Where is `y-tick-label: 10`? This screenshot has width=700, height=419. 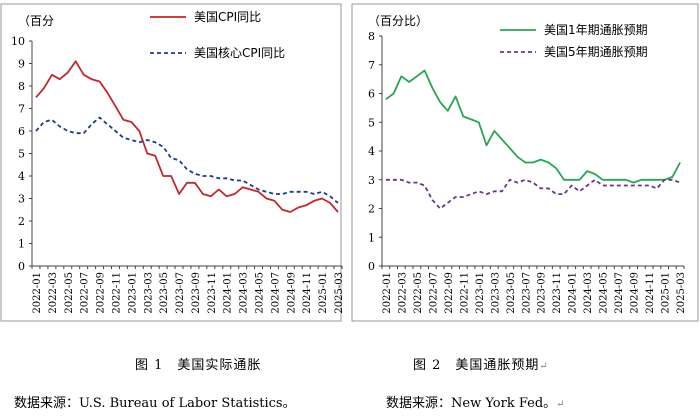
y-tick-label: 10 is located at coordinates (18, 41).